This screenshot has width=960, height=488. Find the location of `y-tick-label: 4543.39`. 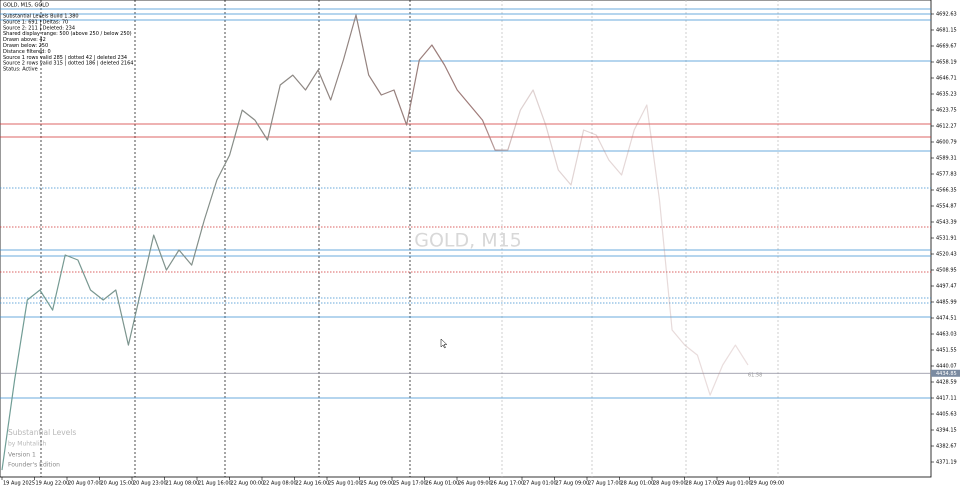

y-tick-label: 4543.39 is located at coordinates (946, 222).